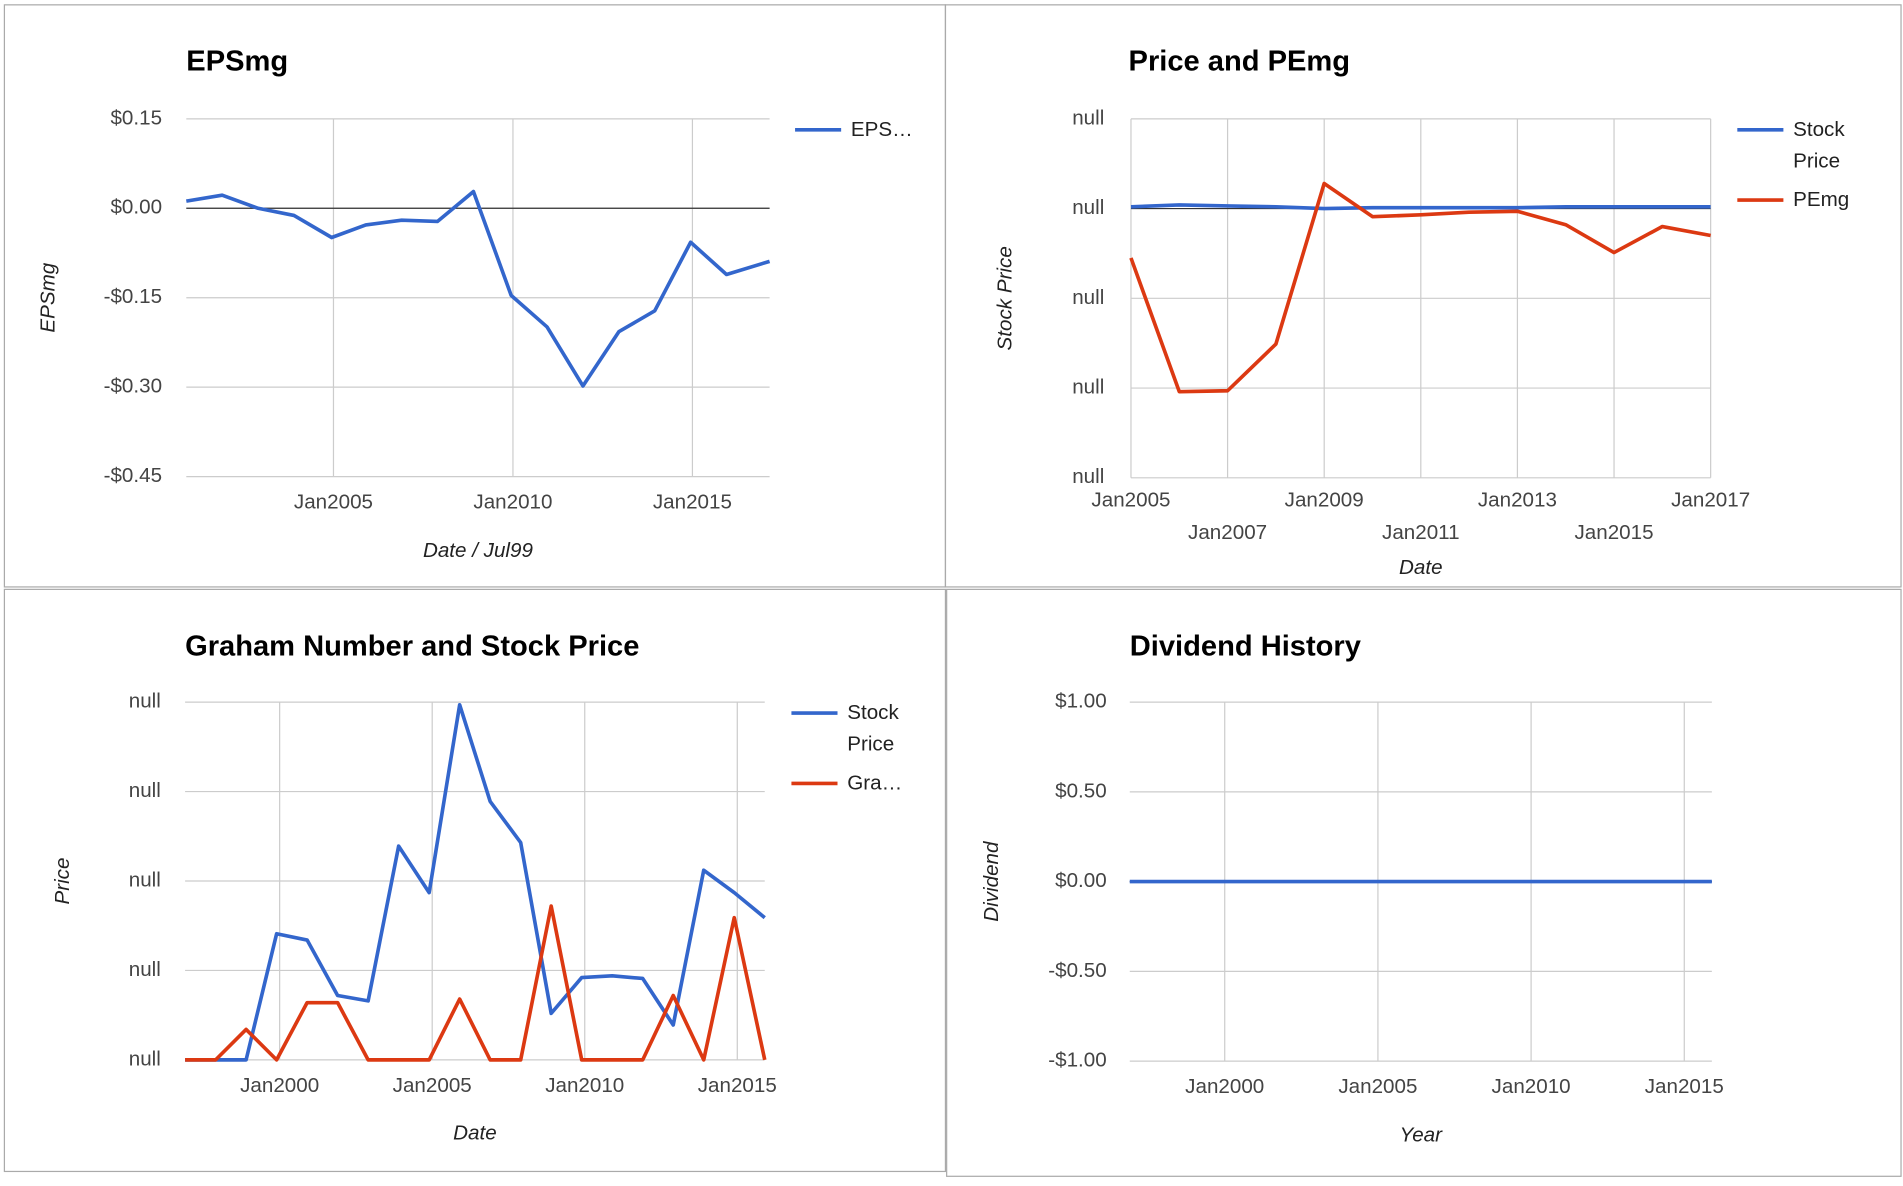 Image resolution: width=1903 pixels, height=1186 pixels. I want to click on x-tick-label: Jan2017, so click(1710, 499).